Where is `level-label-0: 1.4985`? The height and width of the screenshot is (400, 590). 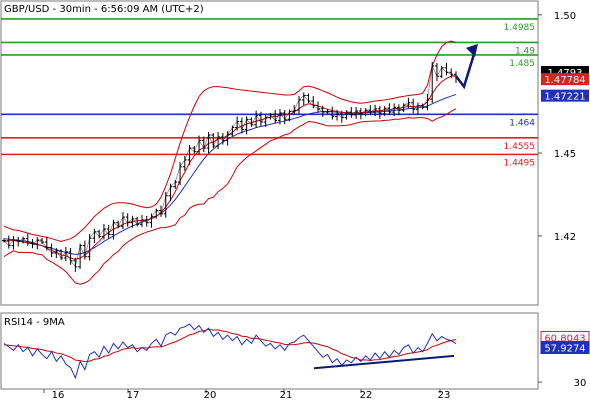 level-label-0: 1.4985 is located at coordinates (520, 28).